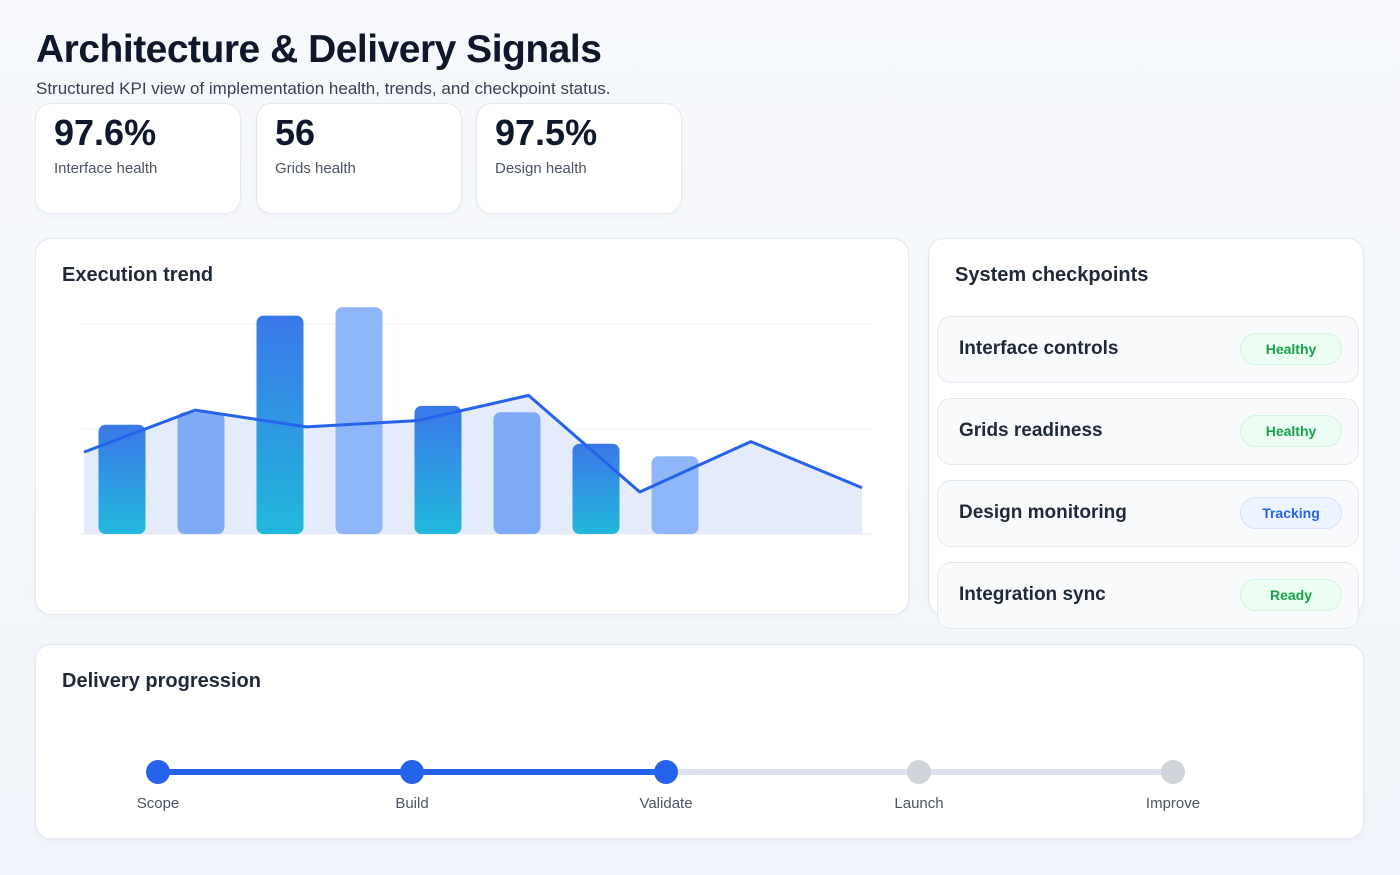 The image size is (1400, 875). Describe the element at coordinates (359, 158) in the screenshot. I see `kpi-card-grids: 56 Grids health` at that location.